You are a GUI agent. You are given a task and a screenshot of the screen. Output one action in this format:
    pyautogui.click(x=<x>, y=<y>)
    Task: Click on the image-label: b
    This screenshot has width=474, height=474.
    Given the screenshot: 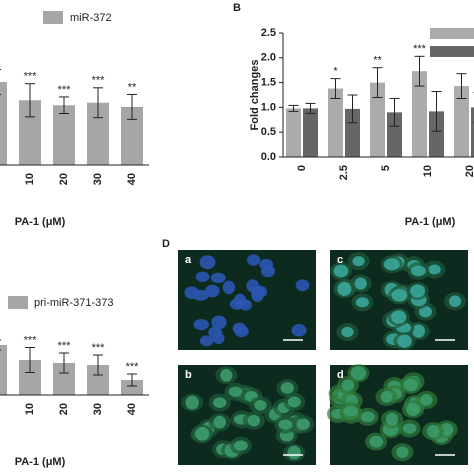 What is the action you would take?
    pyautogui.click(x=188, y=375)
    